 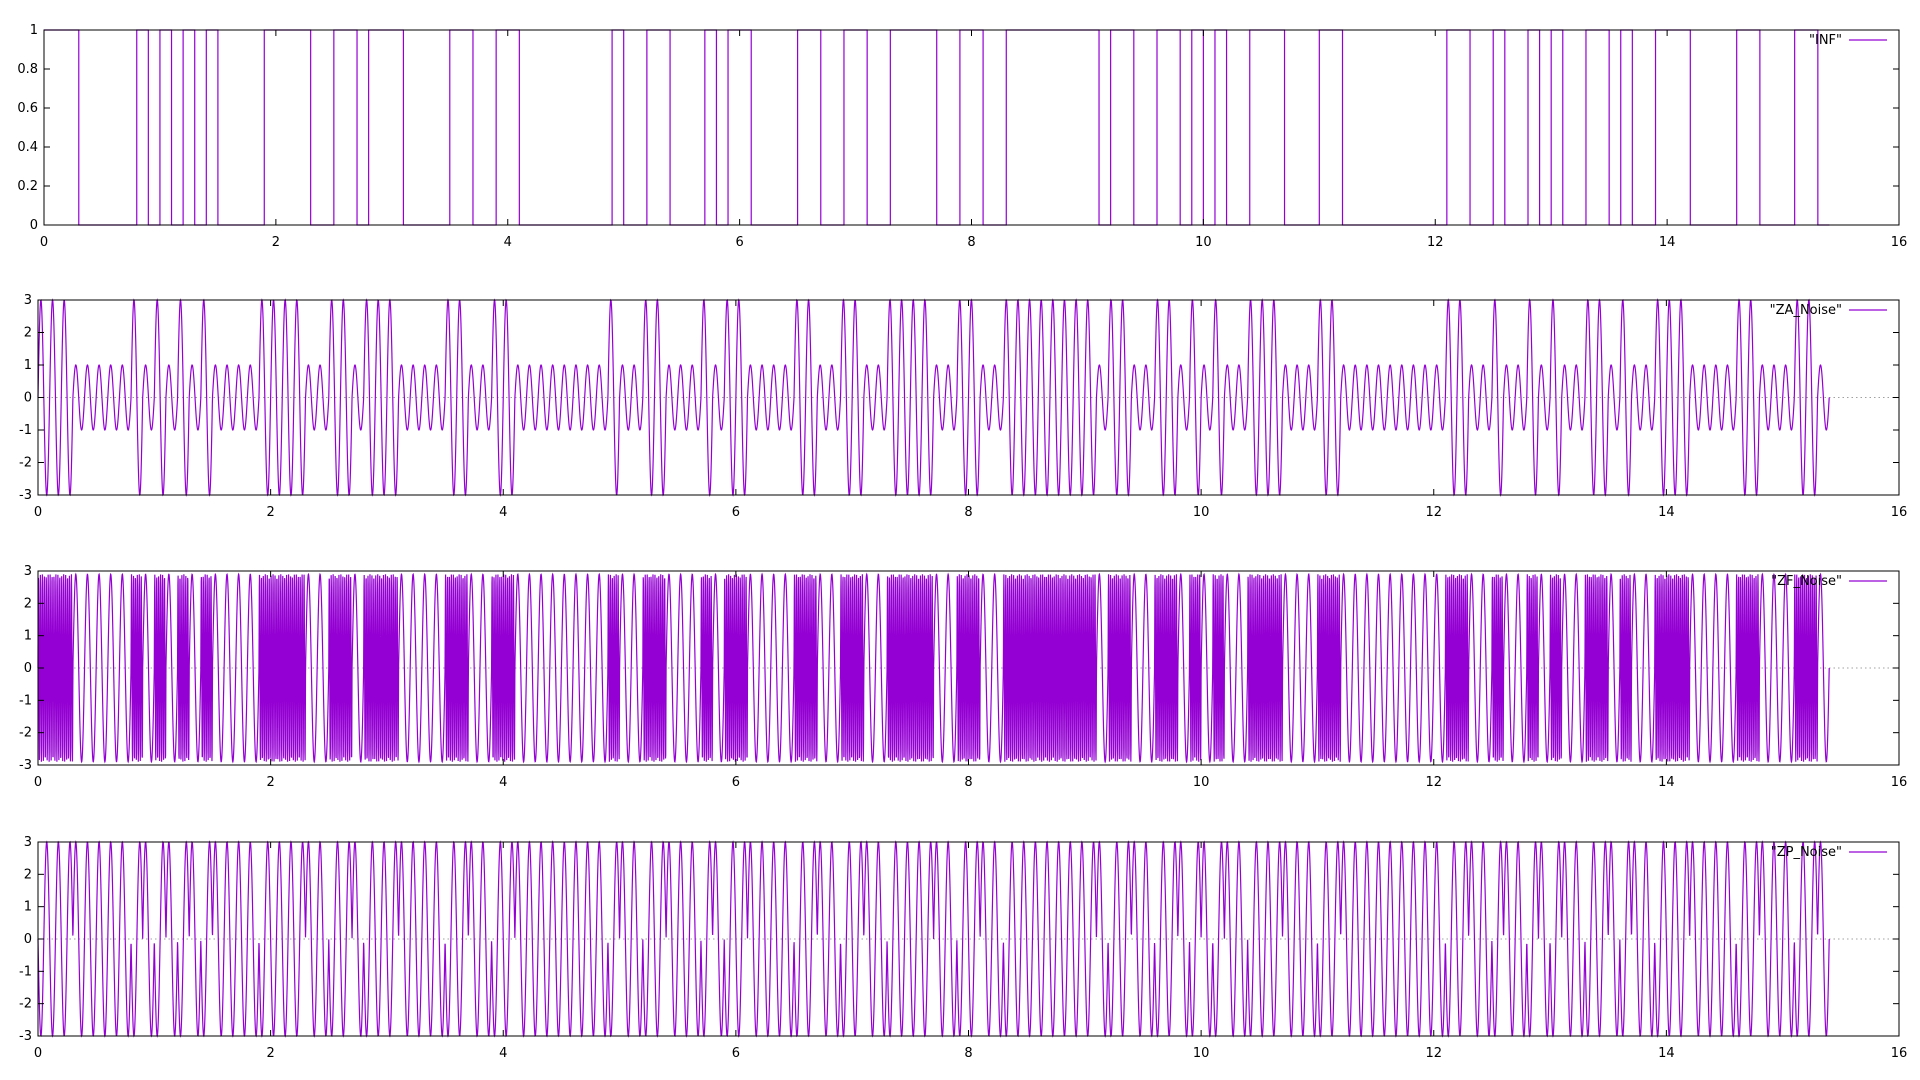 I want to click on panel-3-y-tick-label: 2, so click(x=28, y=874).